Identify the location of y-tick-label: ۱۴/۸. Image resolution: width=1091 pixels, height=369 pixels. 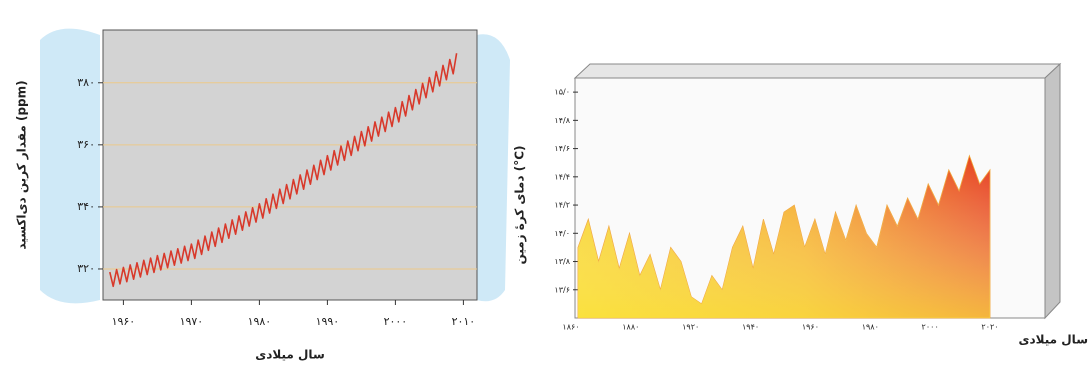
(562, 120).